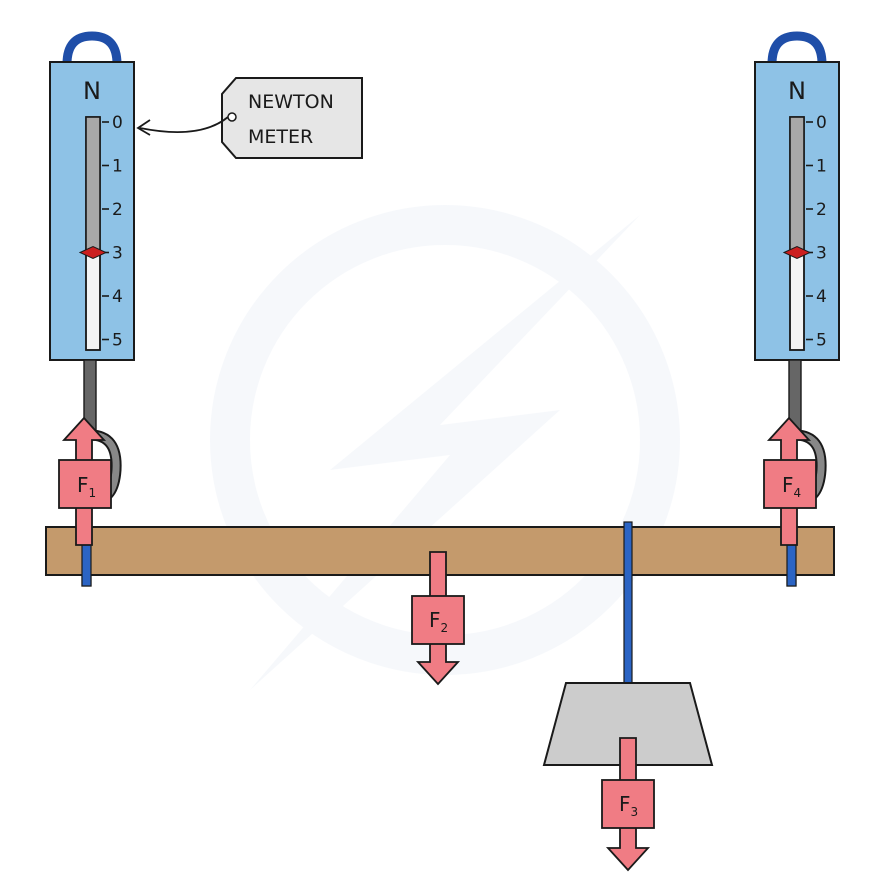  What do you see at coordinates (92, 91) in the screenshot?
I see `meter-unit-left: N` at bounding box center [92, 91].